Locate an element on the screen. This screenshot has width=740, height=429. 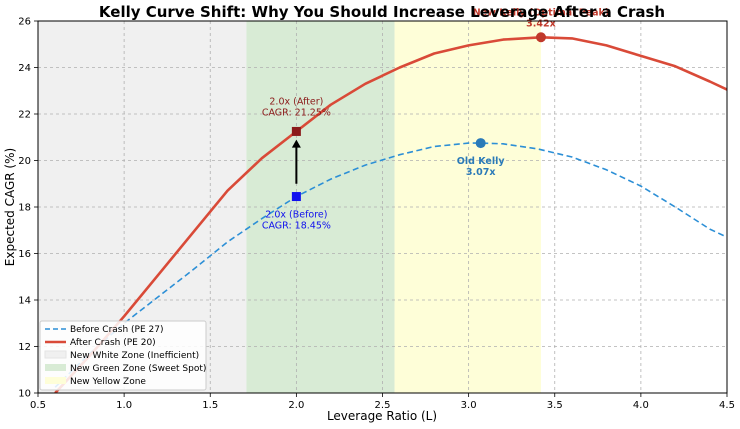
x-tick-label: 0.5 is located at coordinates (38, 405).